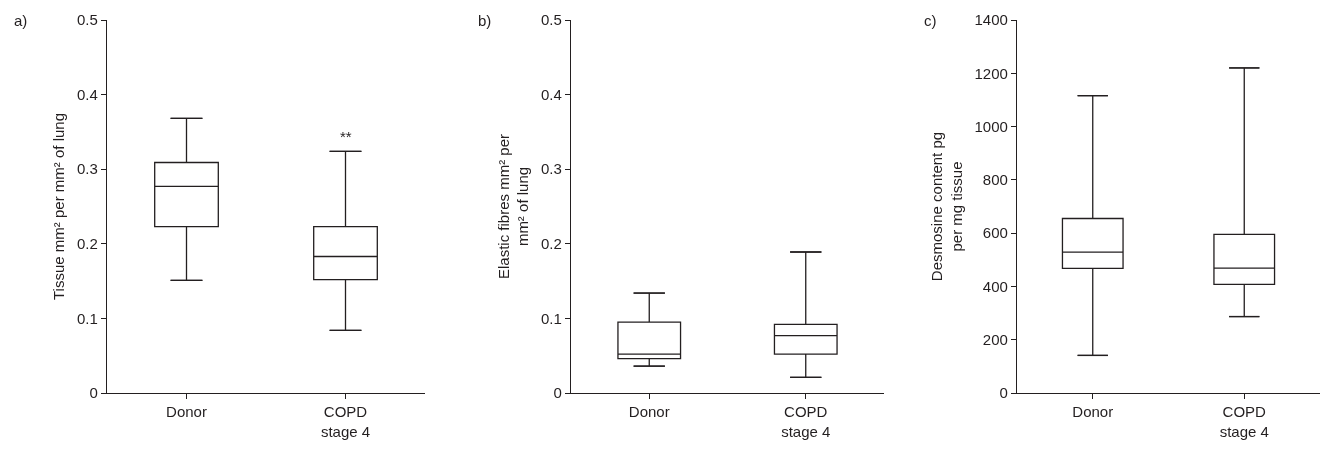  Describe the element at coordinates (946, 206) in the screenshot. I see `y-axis-title: Desmosine content pg per mg tissue` at that location.